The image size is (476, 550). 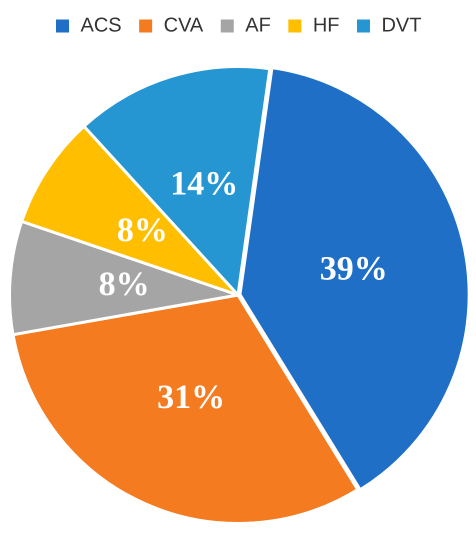 What do you see at coordinates (354, 269) in the screenshot?
I see `data-label: 39%` at bounding box center [354, 269].